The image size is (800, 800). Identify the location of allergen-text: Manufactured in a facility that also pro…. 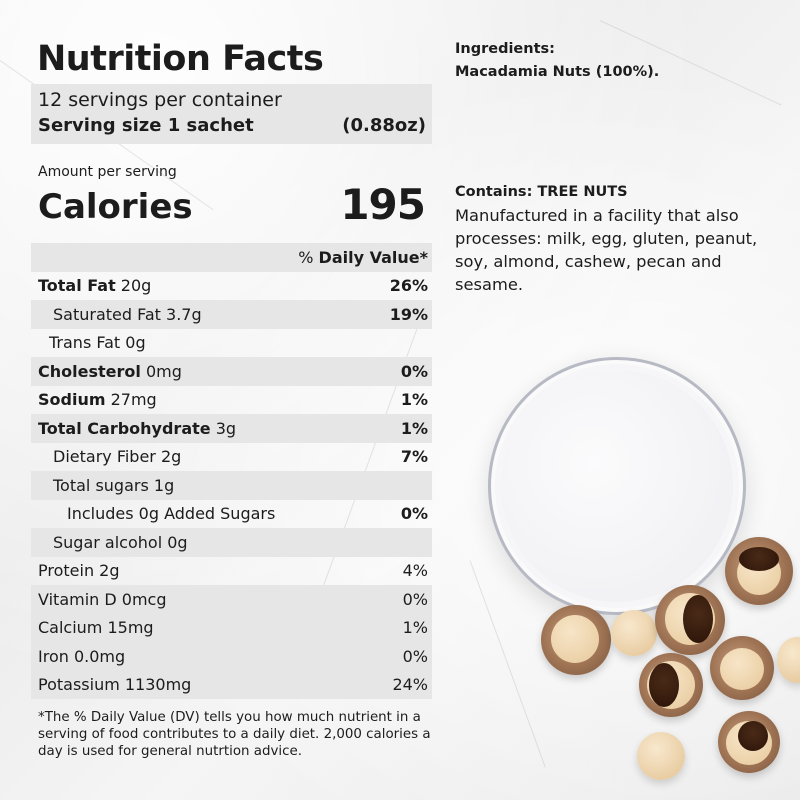
(606, 250).